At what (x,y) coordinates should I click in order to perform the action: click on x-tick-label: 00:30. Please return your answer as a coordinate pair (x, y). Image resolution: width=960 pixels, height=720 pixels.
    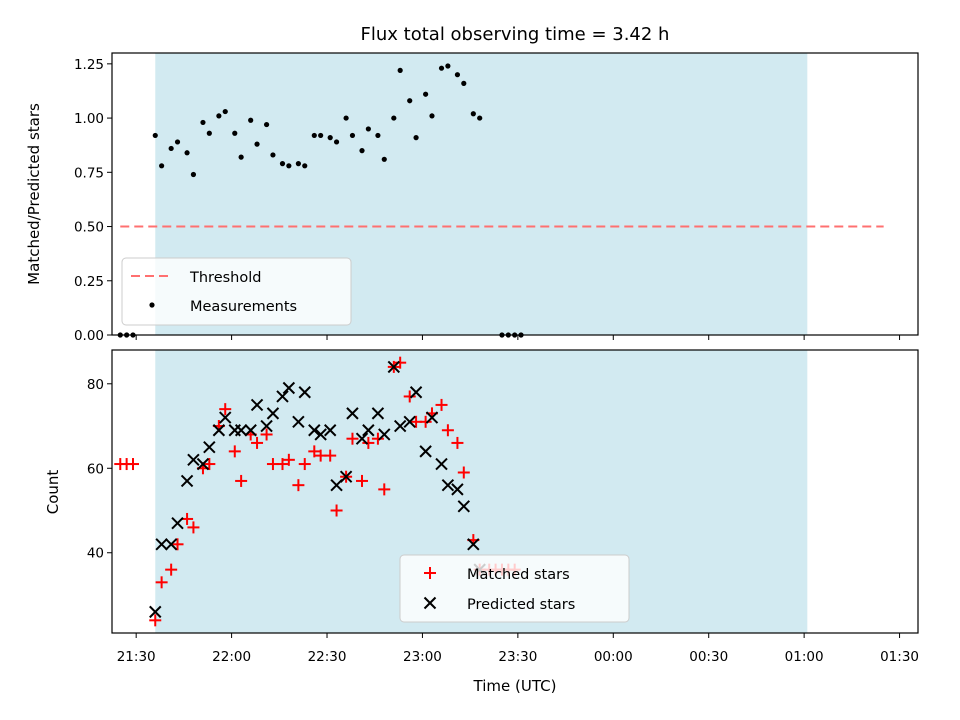
    Looking at the image, I should click on (708, 657).